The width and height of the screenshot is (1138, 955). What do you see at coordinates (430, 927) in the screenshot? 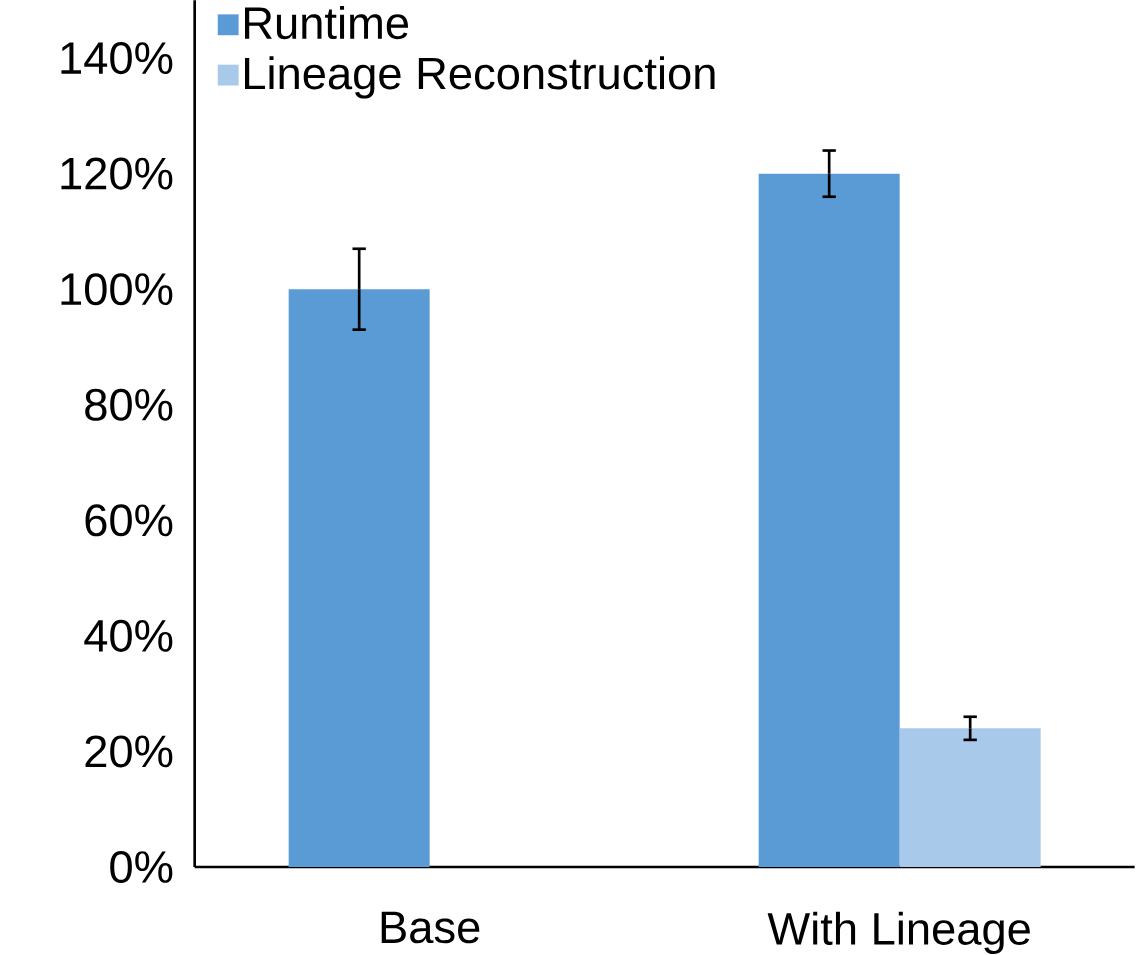
I see `x-tick-label: Base` at bounding box center [430, 927].